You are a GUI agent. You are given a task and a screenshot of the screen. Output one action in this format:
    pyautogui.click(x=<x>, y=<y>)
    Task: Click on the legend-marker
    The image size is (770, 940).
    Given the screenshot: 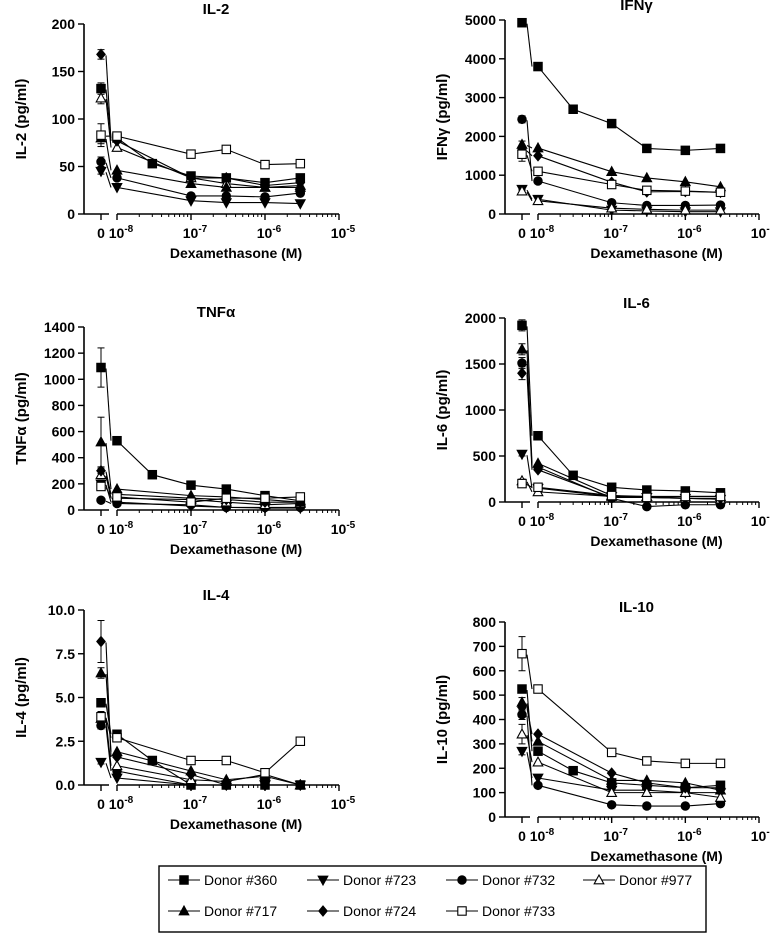 What is the action you would take?
    pyautogui.click(x=462, y=880)
    